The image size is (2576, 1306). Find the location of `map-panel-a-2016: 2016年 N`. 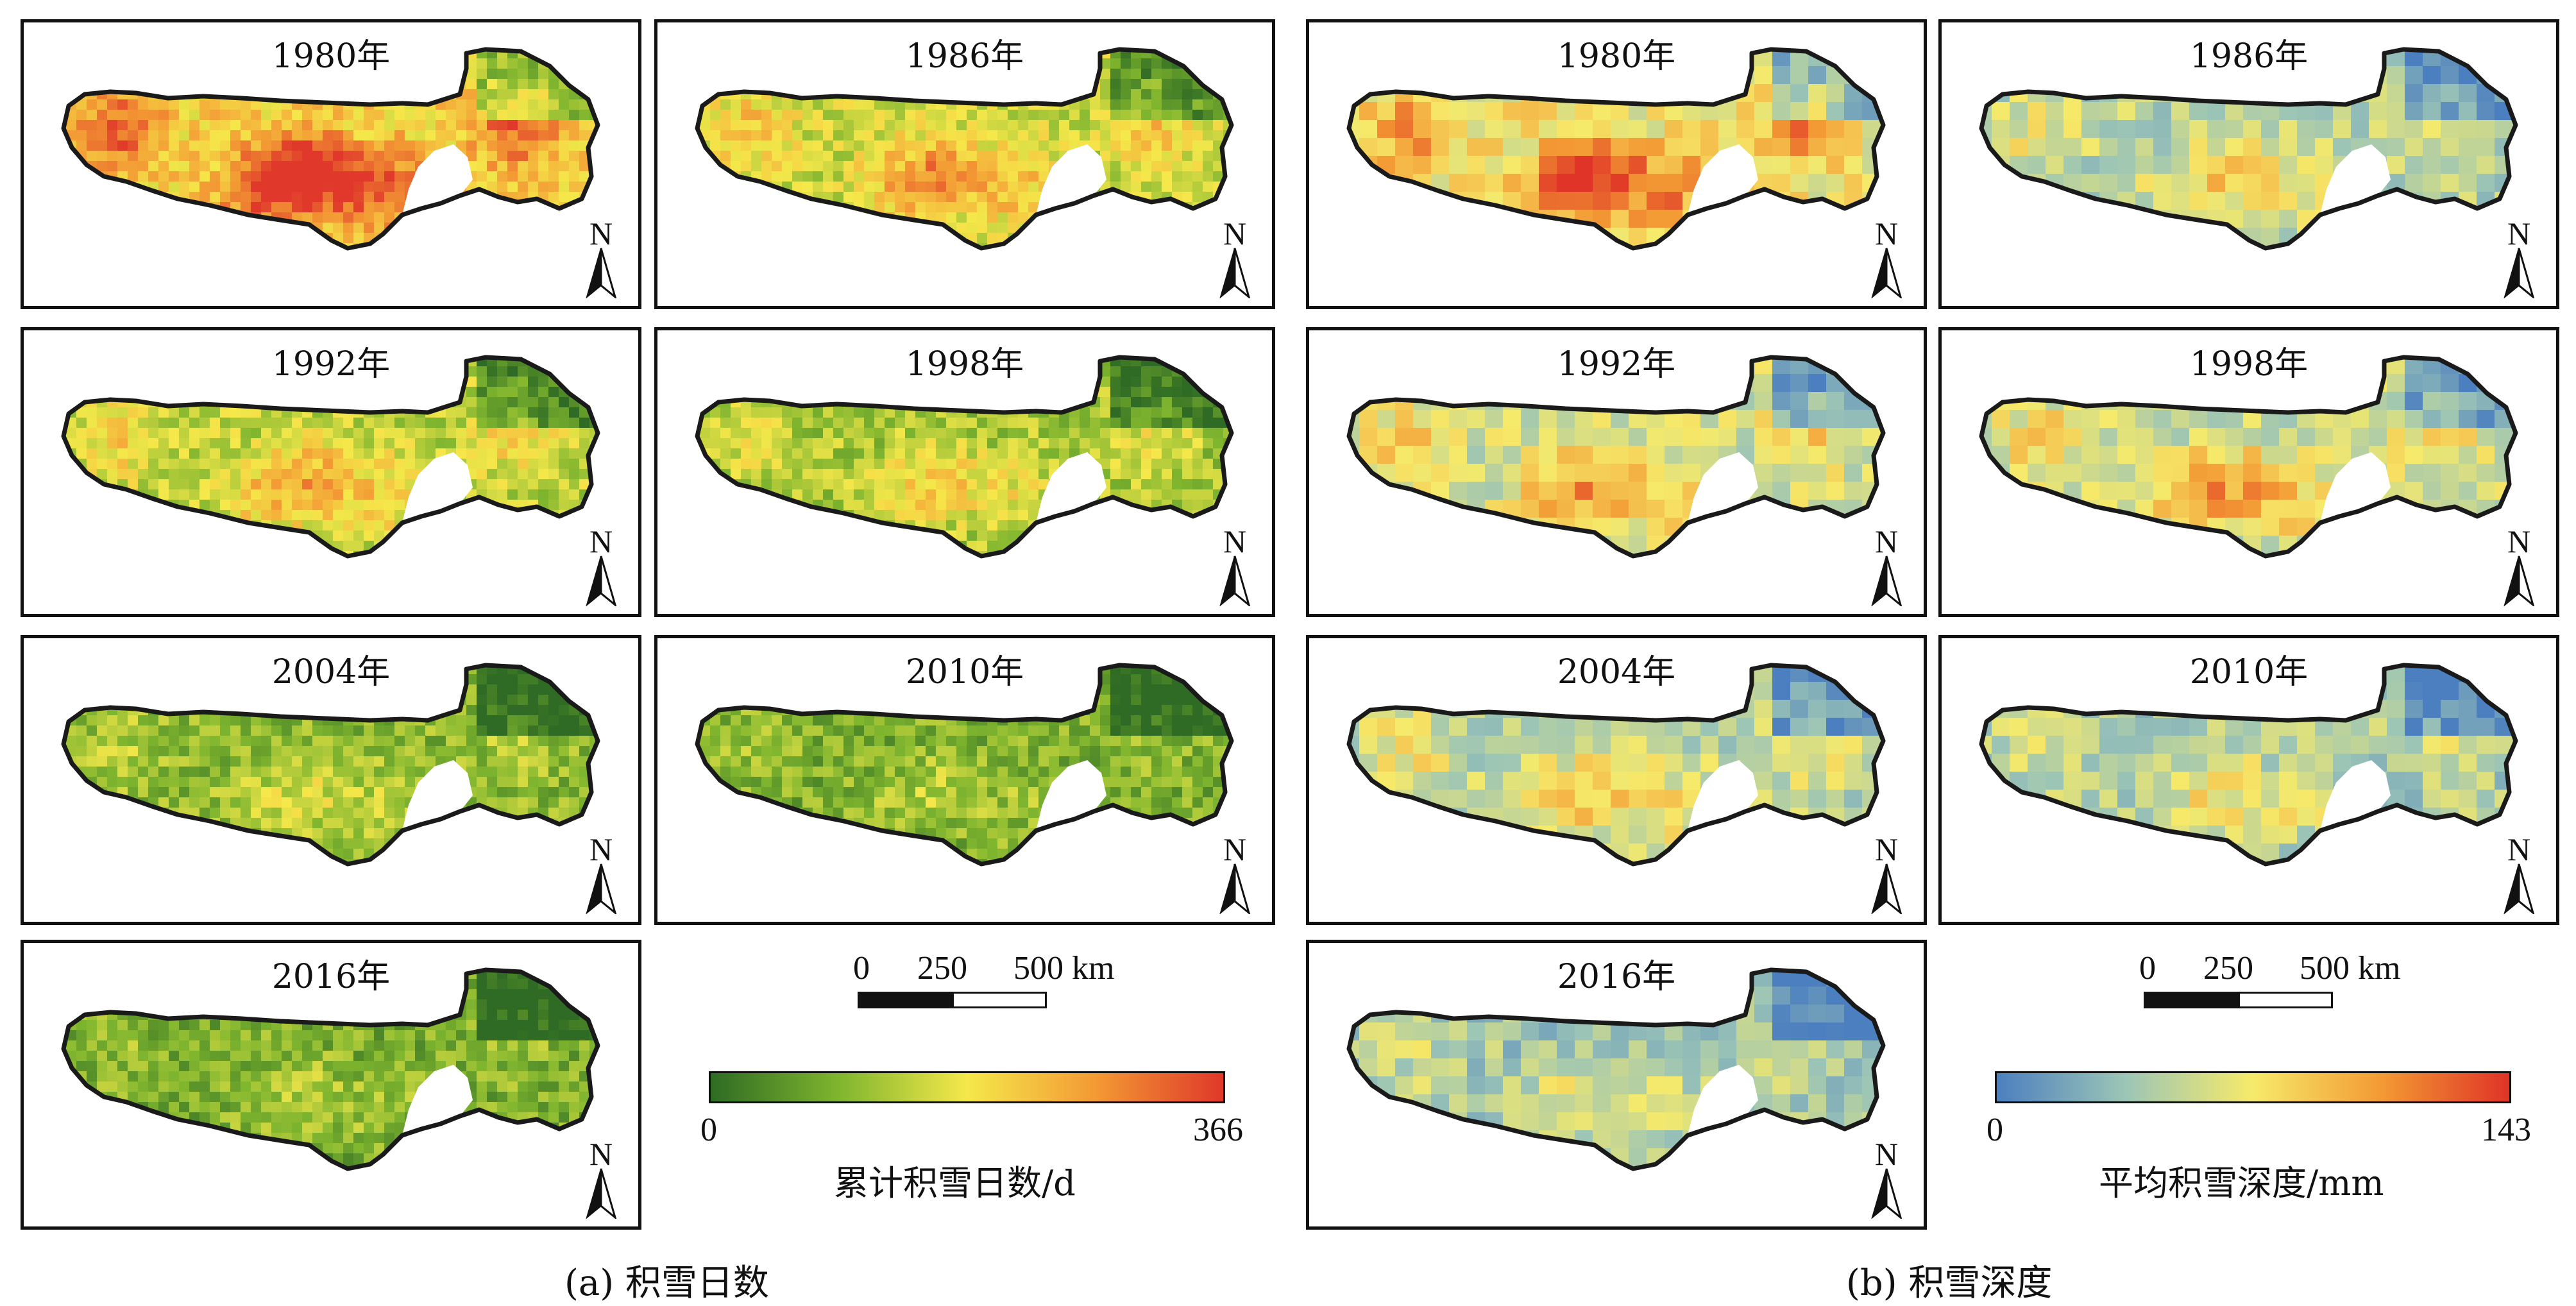

map-panel-a-2016: 2016年 N is located at coordinates (331, 1085).